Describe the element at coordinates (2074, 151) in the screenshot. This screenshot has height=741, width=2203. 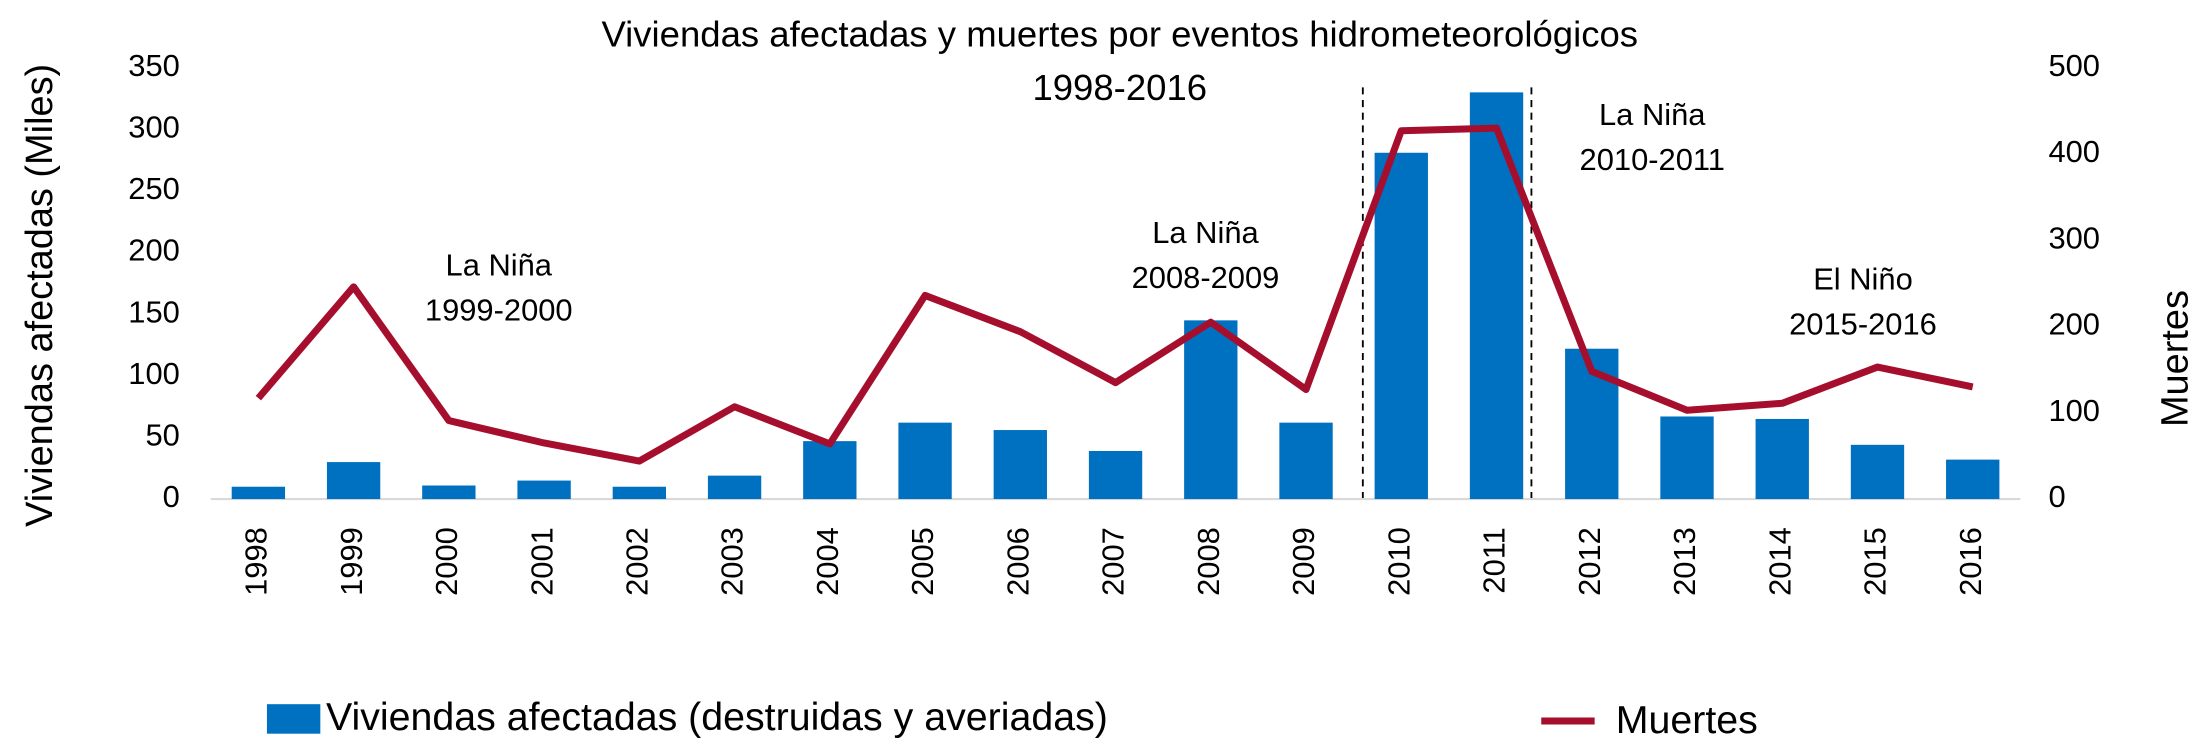
I see `y2-tick-label: 400` at that location.